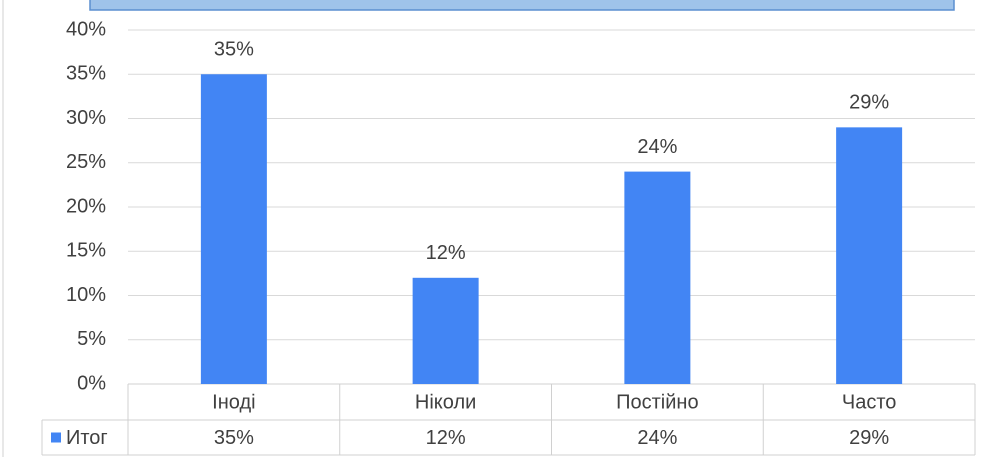 Image resolution: width=984 pixels, height=457 pixels. What do you see at coordinates (657, 438) in the screenshot?
I see `table-value: 24%` at bounding box center [657, 438].